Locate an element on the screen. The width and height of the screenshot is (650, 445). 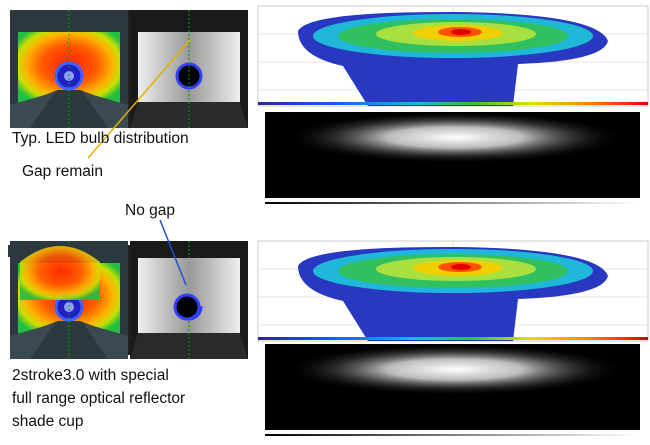
caption: 2stroke3.0 with special is located at coordinates (90, 375).